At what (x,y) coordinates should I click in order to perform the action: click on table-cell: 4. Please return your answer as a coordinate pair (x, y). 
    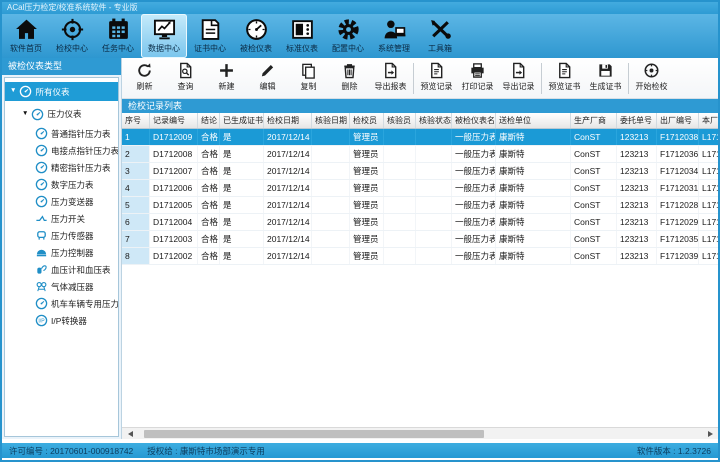
    Looking at the image, I should click on (136, 188).